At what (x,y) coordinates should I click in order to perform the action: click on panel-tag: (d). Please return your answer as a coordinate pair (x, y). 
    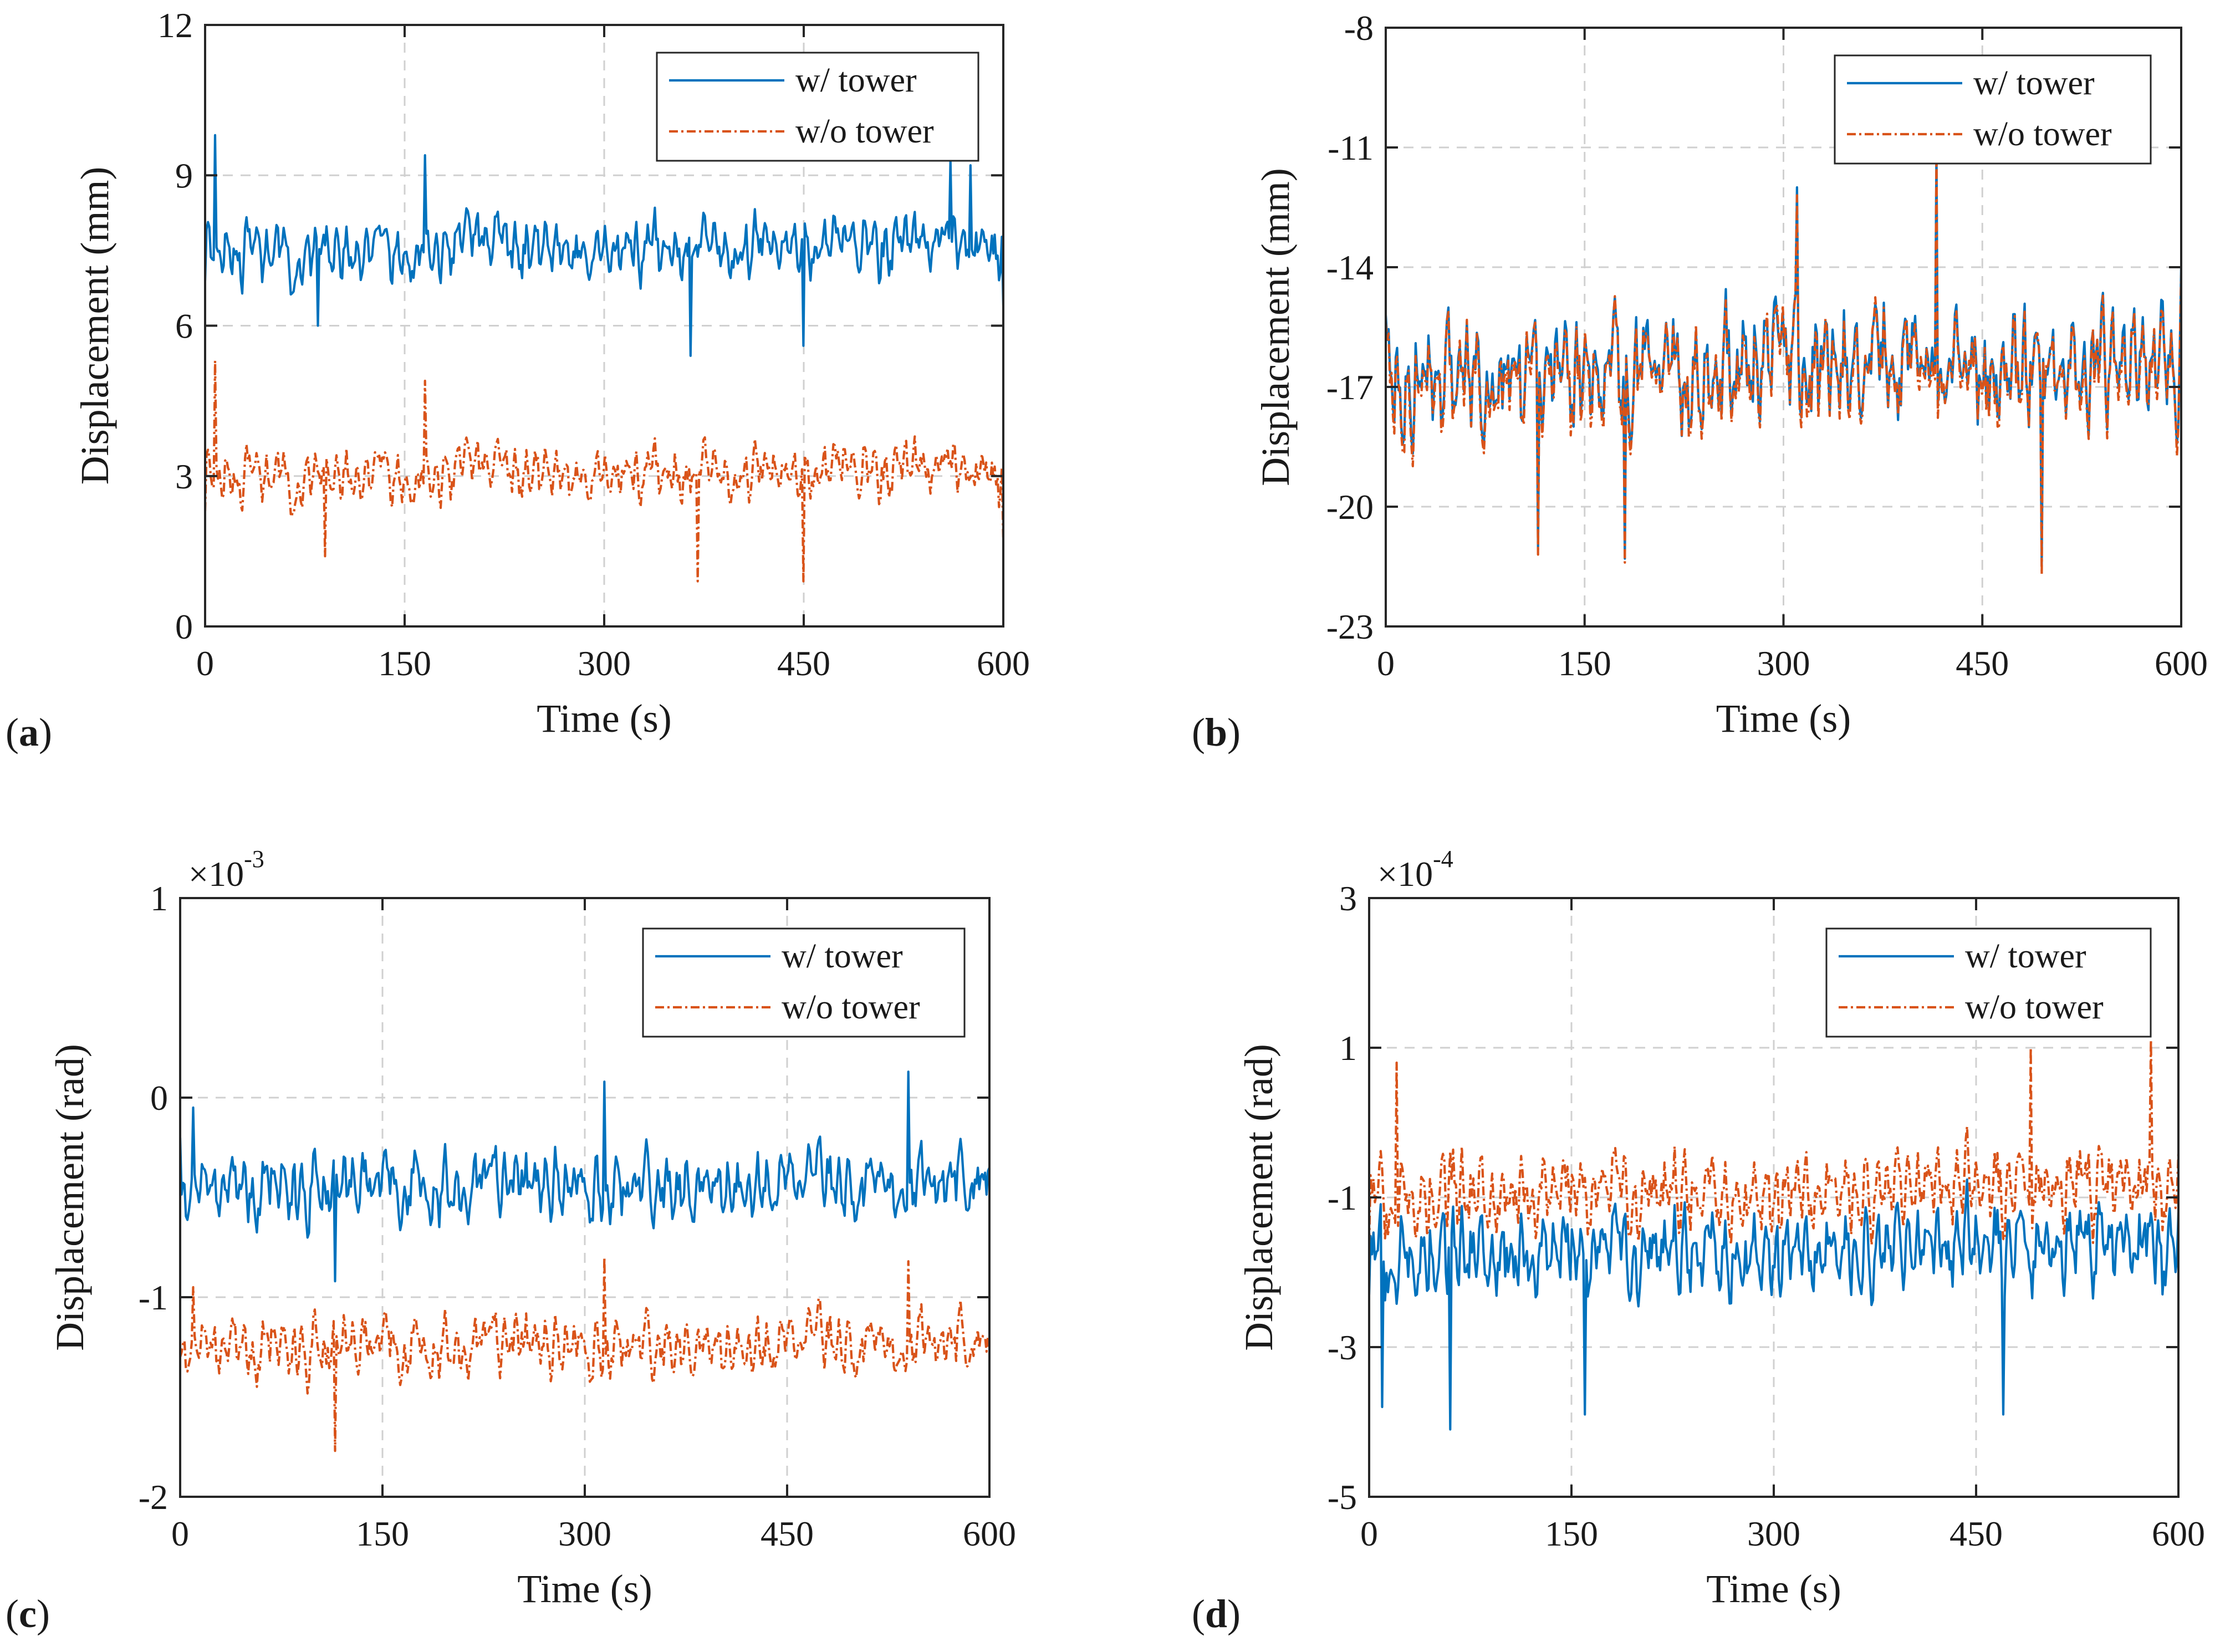
    Looking at the image, I should click on (1216, 1614).